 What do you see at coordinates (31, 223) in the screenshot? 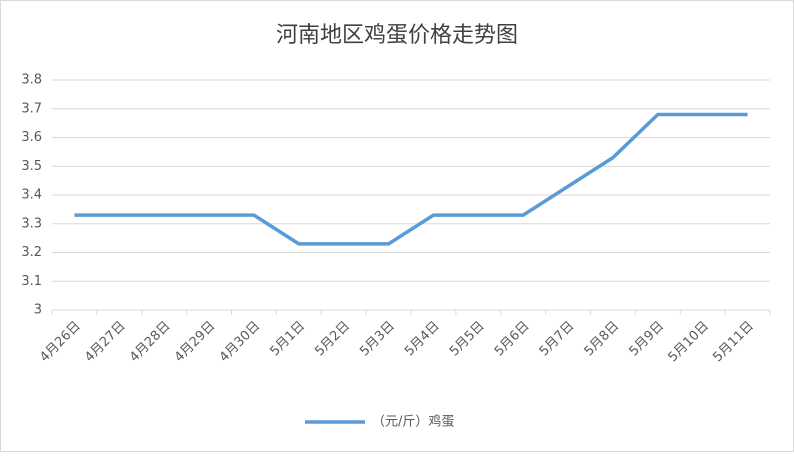
I see `y-tick-label: 3.3` at bounding box center [31, 223].